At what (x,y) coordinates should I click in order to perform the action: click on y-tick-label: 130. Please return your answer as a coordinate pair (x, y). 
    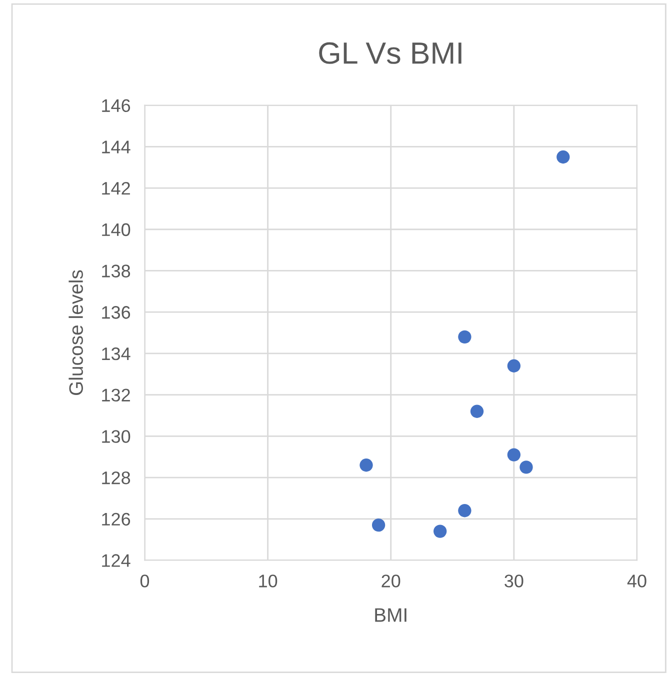
    Looking at the image, I should click on (116, 436).